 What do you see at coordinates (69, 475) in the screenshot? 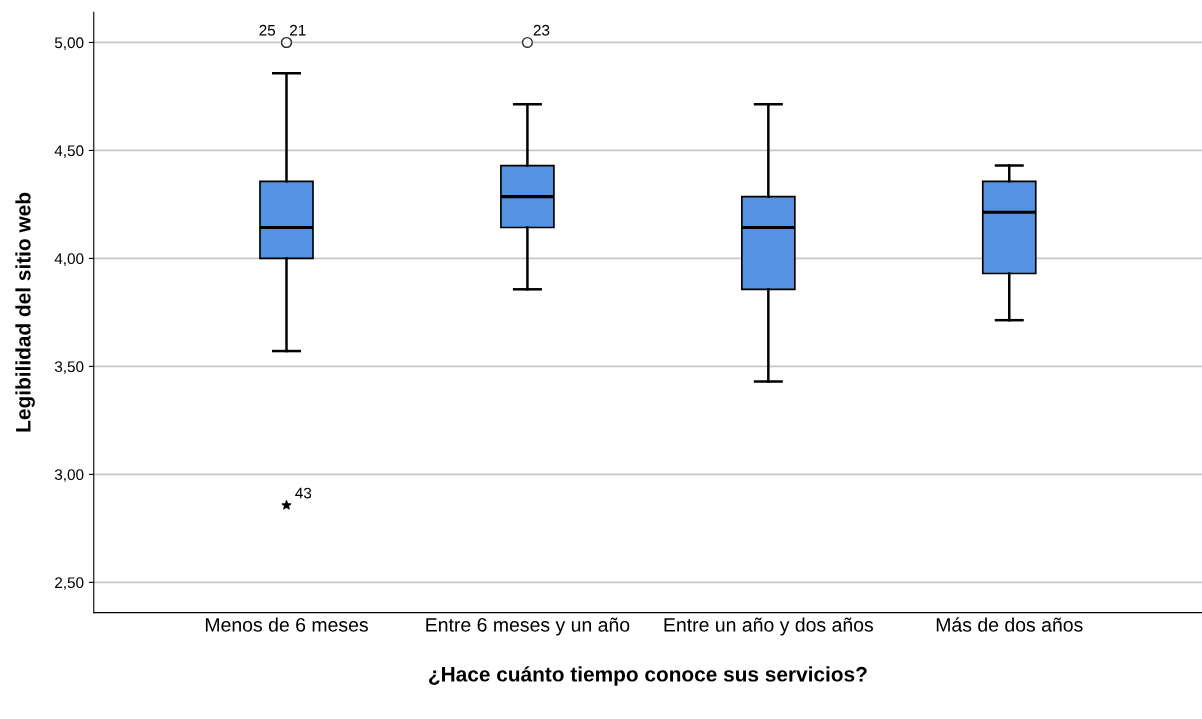
I see `y-tick-label: 3,00` at bounding box center [69, 475].